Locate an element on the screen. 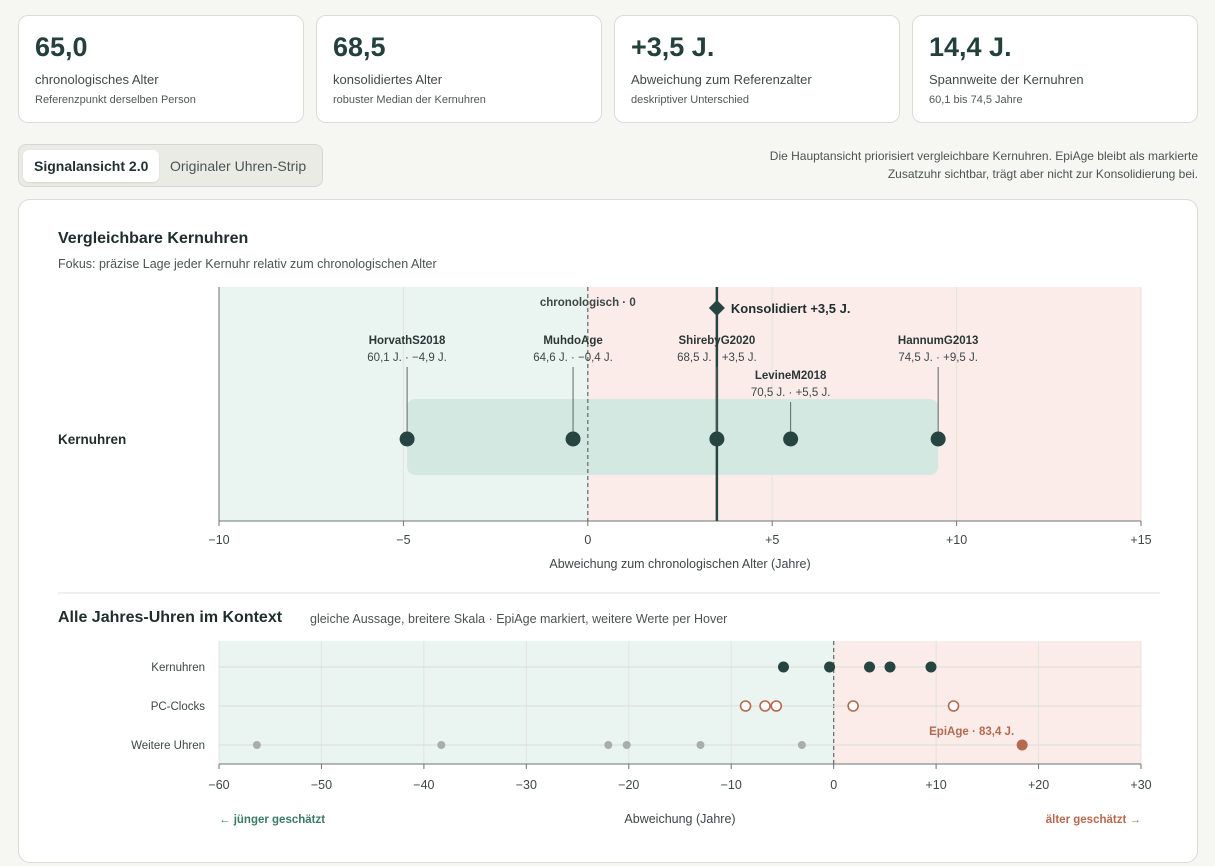  all-clocks-title: Alle Jahres-Uhren im Kontext is located at coordinates (170, 617).